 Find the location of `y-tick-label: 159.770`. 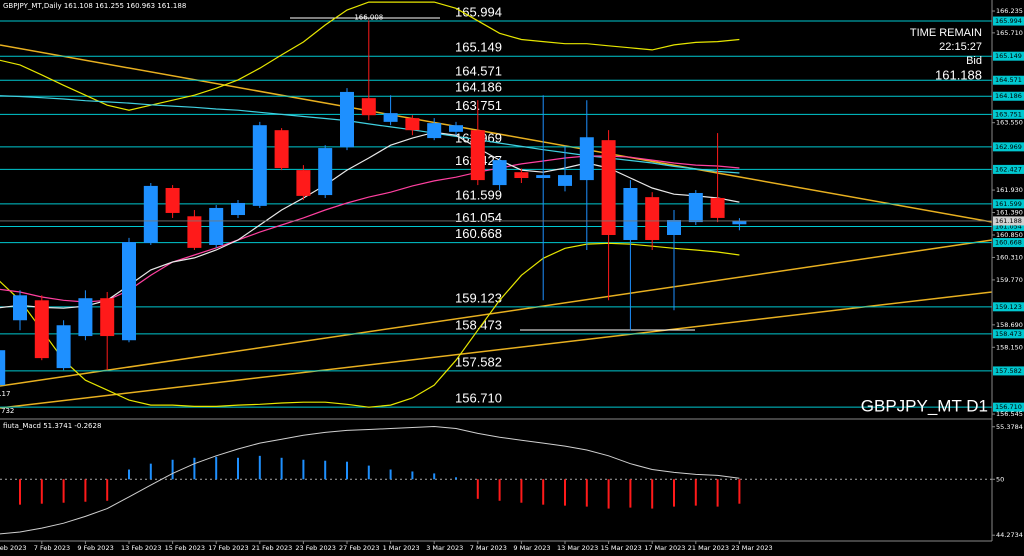

y-tick-label: 159.770 is located at coordinates (1009, 280).